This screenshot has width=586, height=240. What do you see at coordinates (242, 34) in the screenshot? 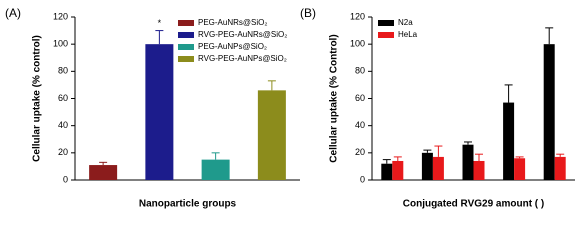
I see `legend-label: RVG-PEG-AuNRs@SiO₂` at bounding box center [242, 34].